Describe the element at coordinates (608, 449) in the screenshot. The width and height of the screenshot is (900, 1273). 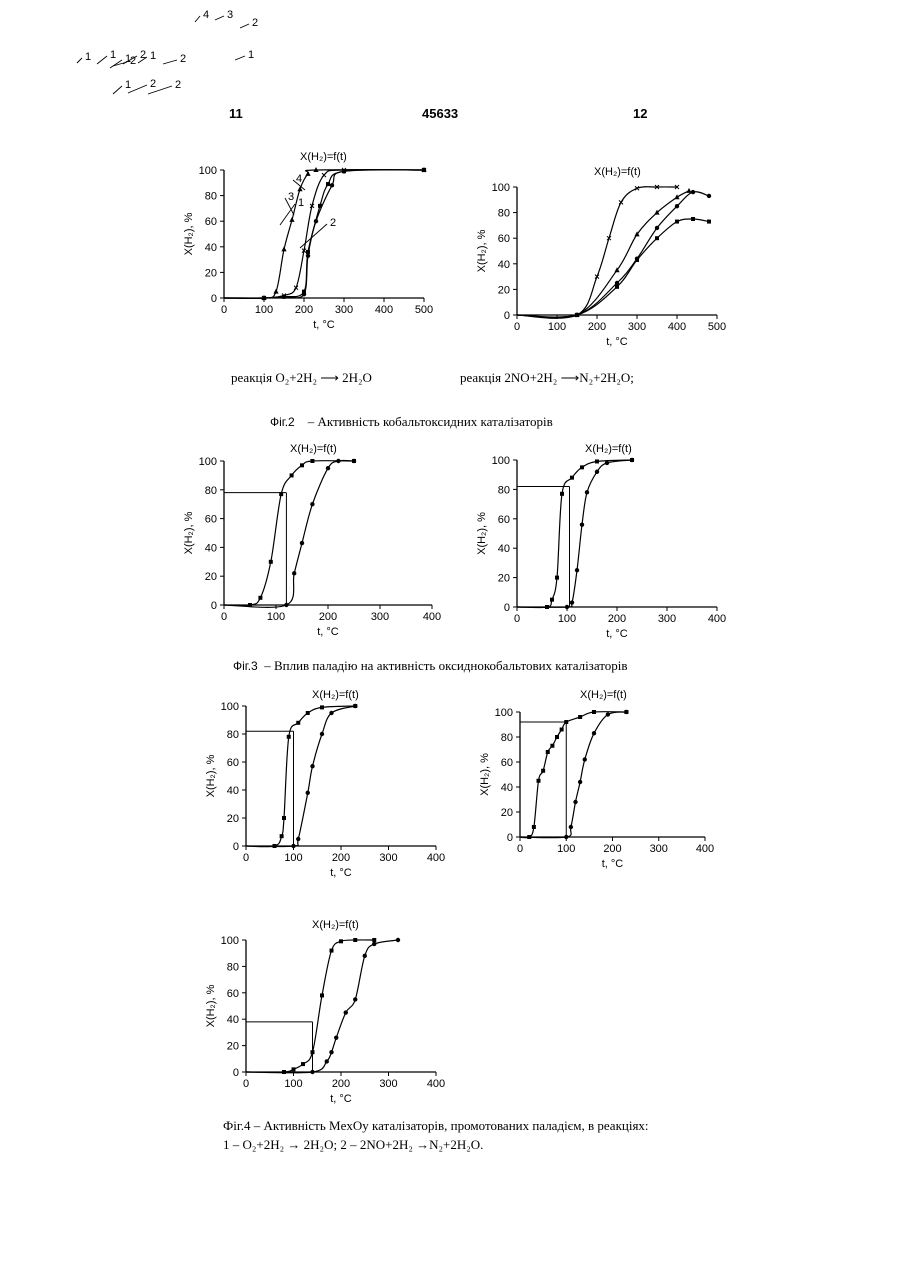
I see `chart-title: X(H₂)=f(t)` at that location.